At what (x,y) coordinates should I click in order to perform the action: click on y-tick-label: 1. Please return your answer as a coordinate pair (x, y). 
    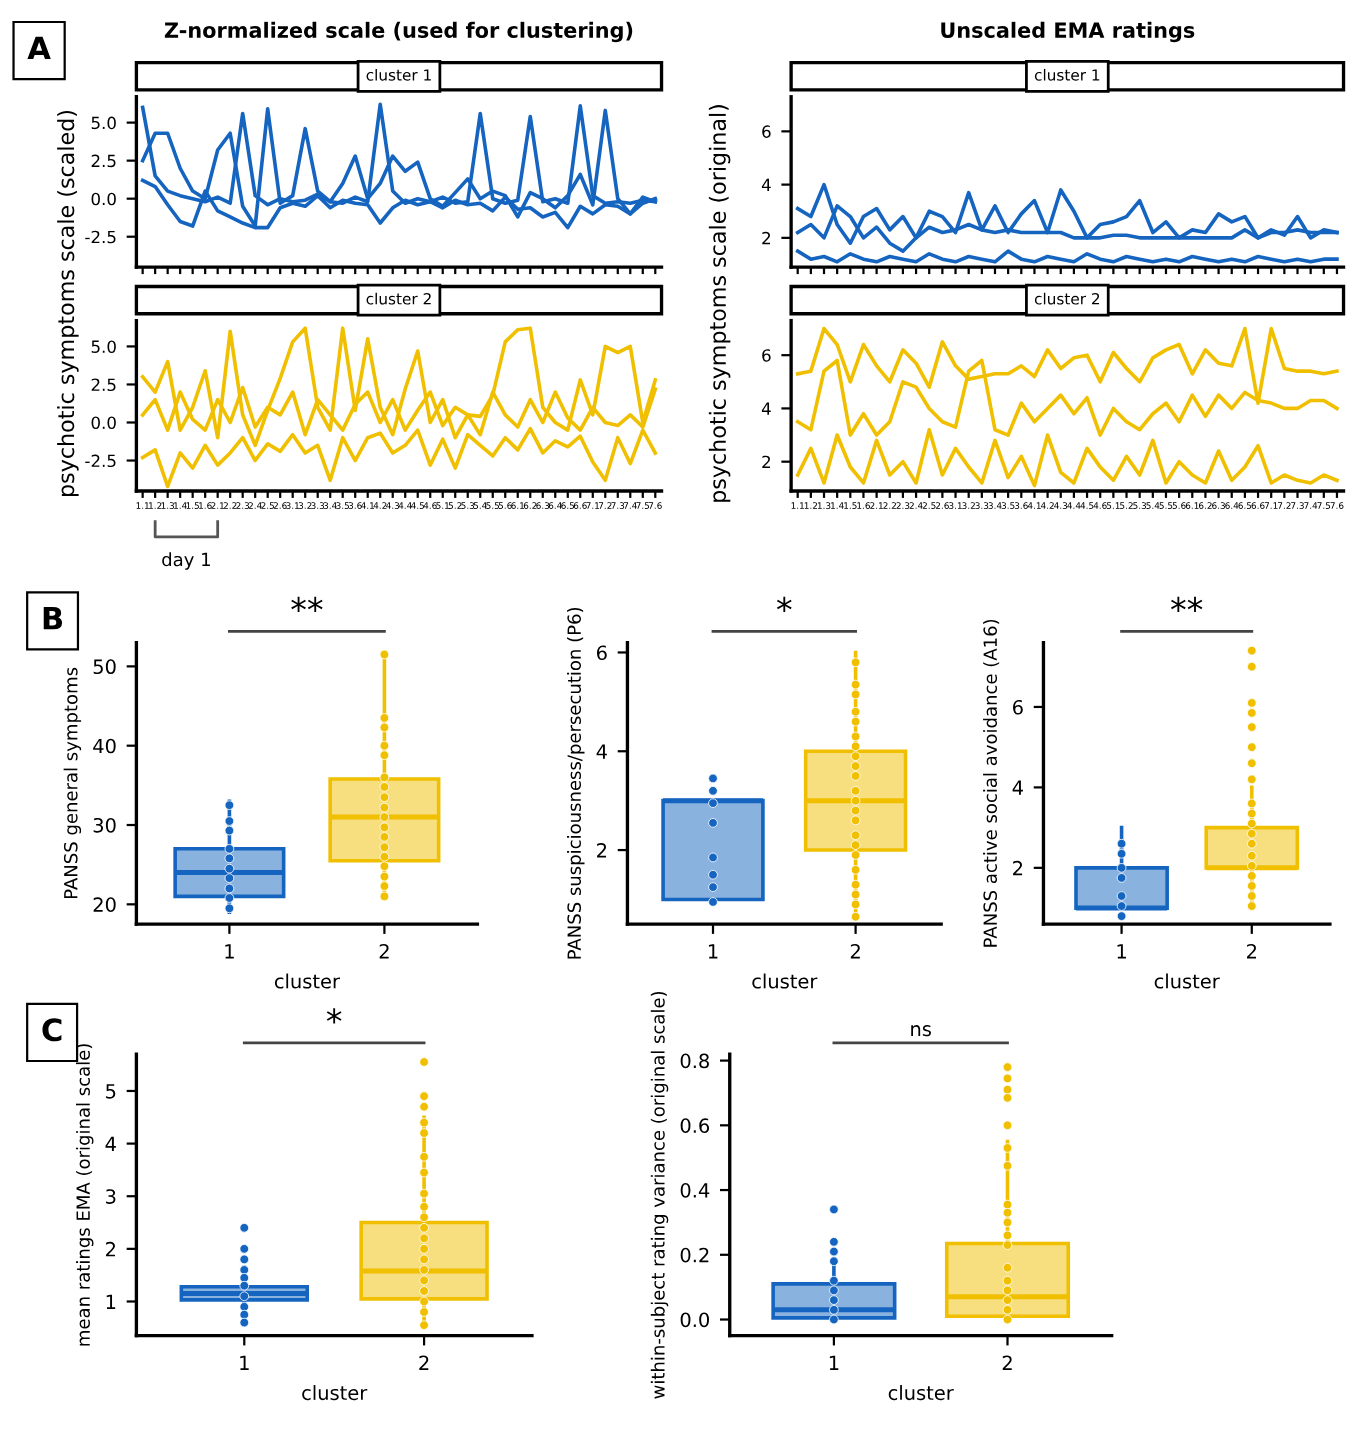
    Looking at the image, I should click on (111, 1301).